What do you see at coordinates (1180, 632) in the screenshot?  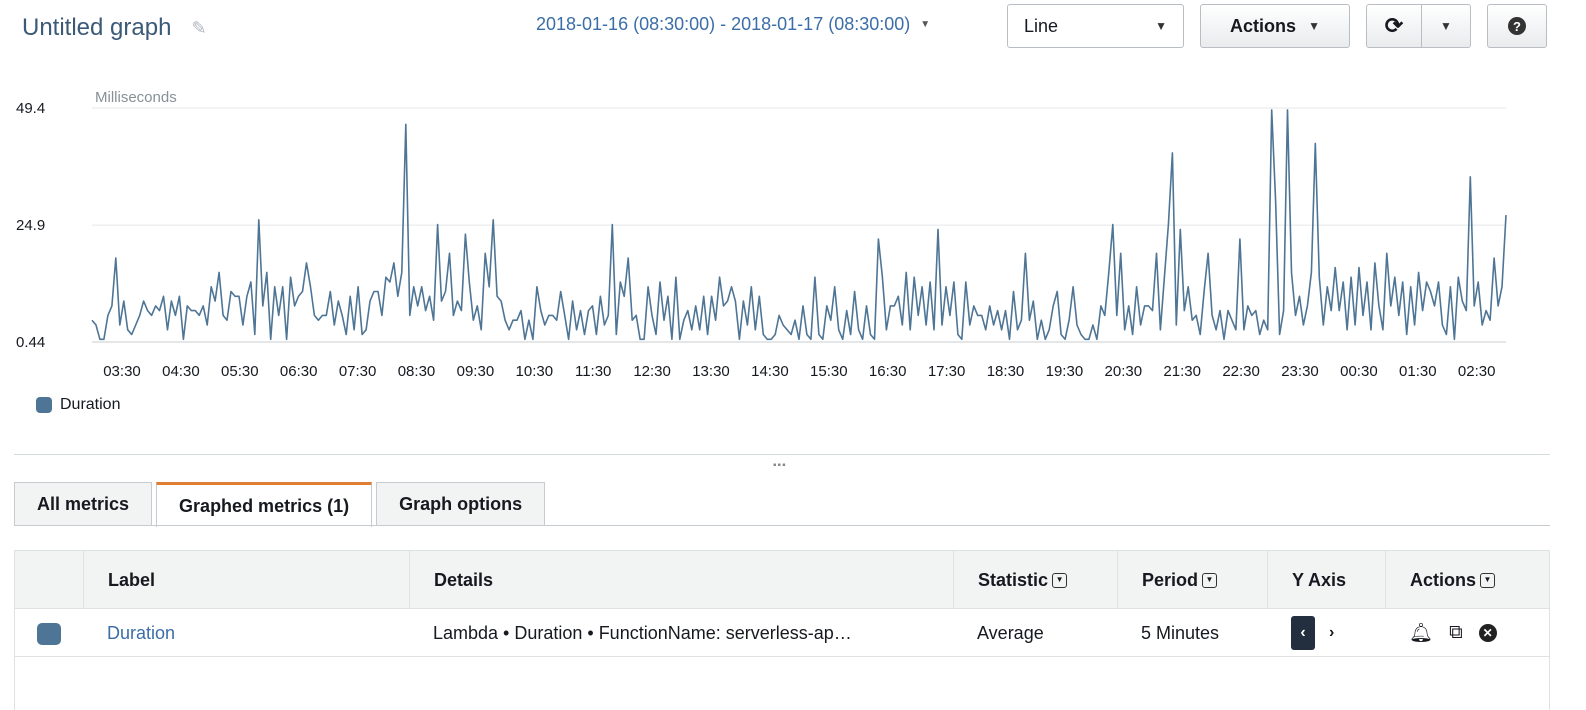 I see `metric-period: 5 Minutes` at bounding box center [1180, 632].